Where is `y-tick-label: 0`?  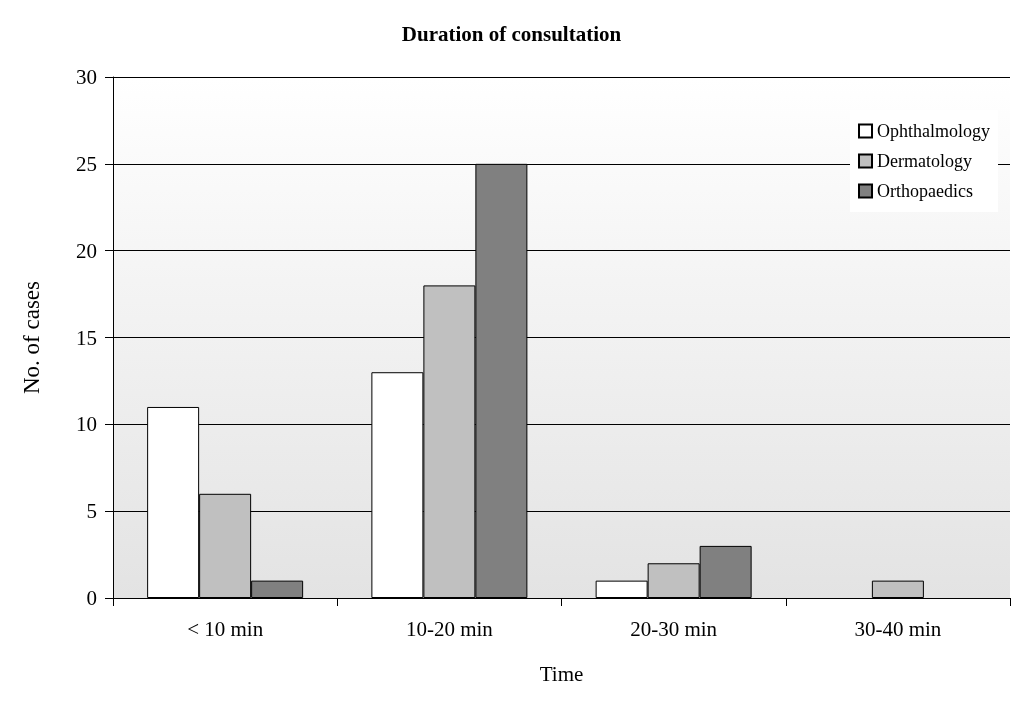
y-tick-label: 0 is located at coordinates (91, 598).